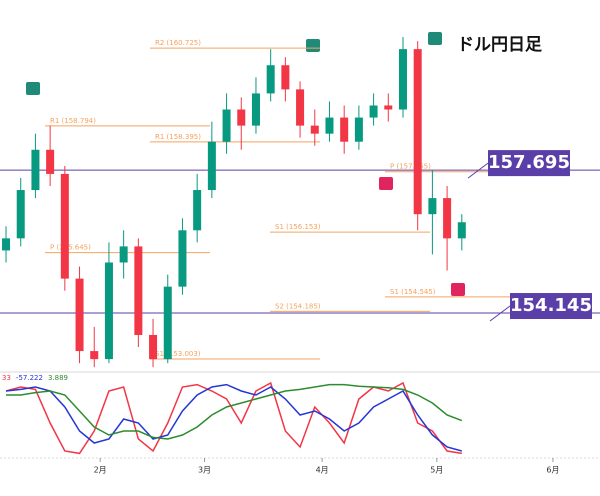  I want to click on price-label: 154.145, so click(551, 305).